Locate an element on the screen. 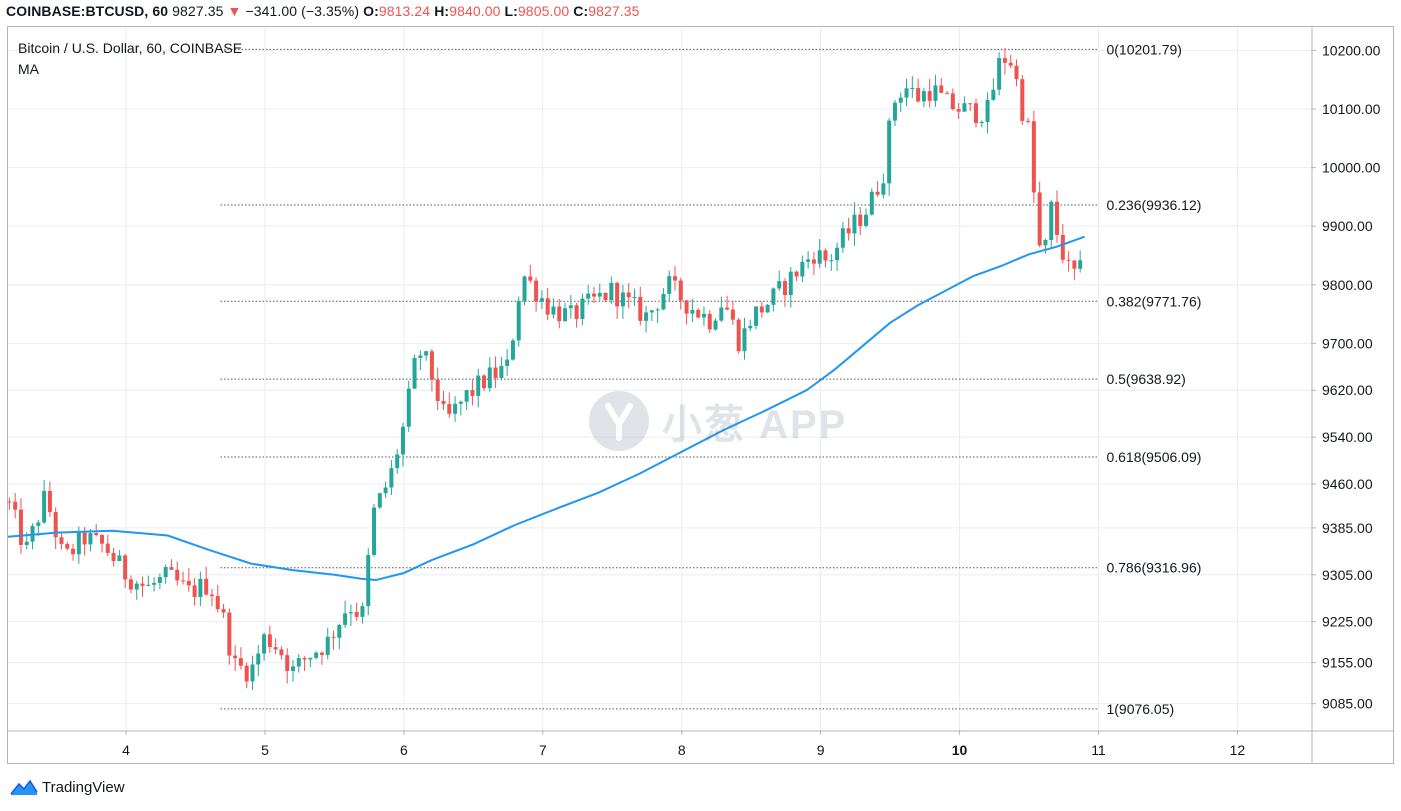 The width and height of the screenshot is (1401, 811). fib-level-label: 0.786(9316.96) is located at coordinates (1153, 568).